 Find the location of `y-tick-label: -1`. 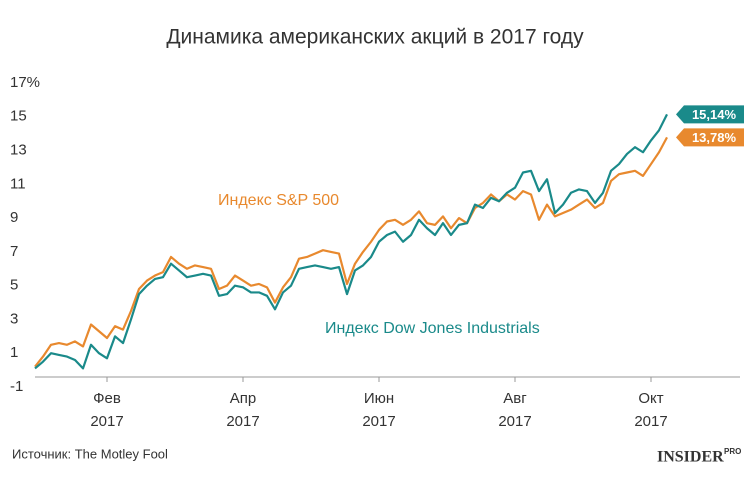

y-tick-label: -1 is located at coordinates (16, 386).